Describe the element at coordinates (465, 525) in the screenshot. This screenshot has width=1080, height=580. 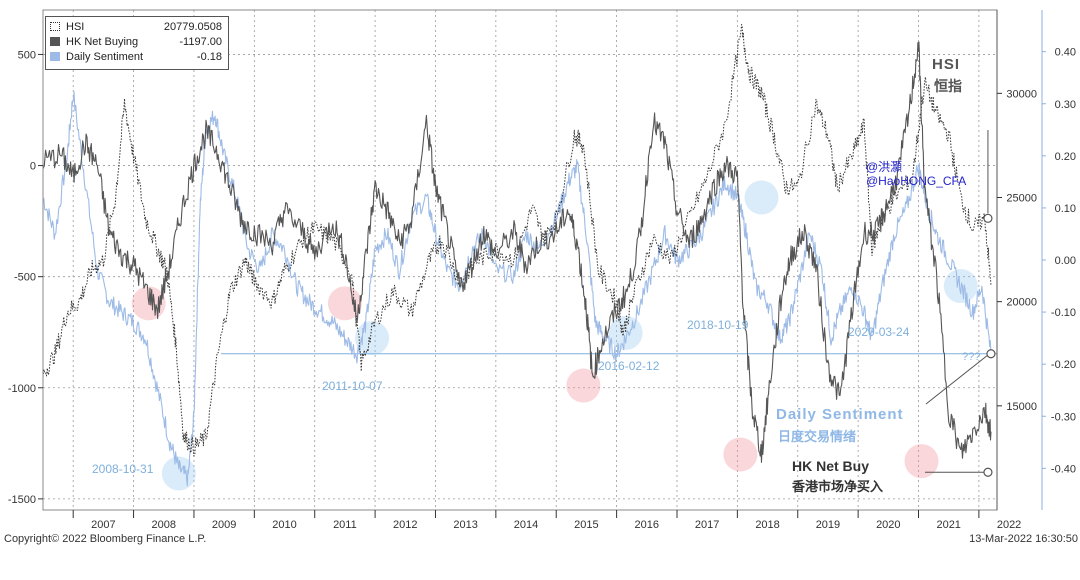
I see `x-tick-label: 2013` at that location.